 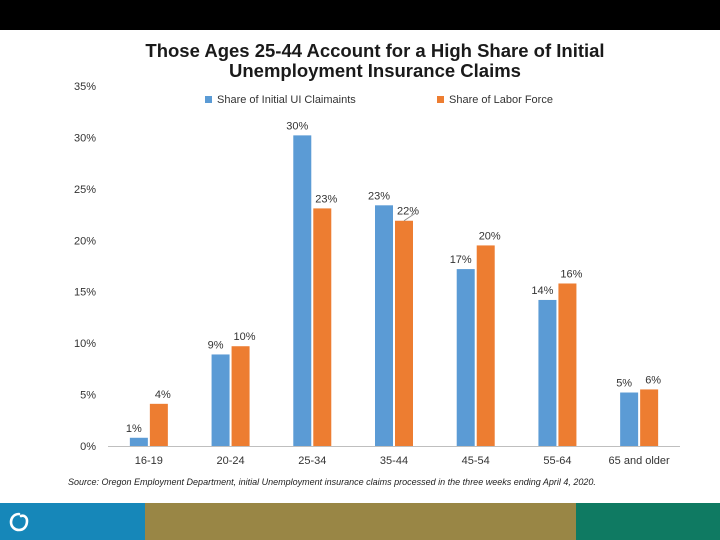 I want to click on data-label: 6%, so click(x=653, y=380).